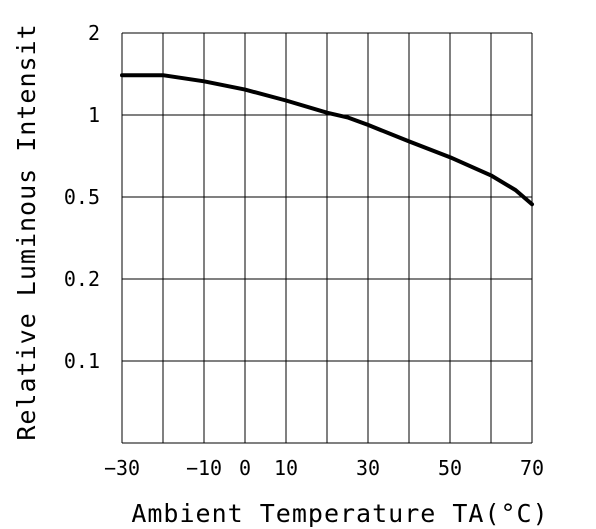  I want to click on y-tick-label: 0.2, so click(82, 279).